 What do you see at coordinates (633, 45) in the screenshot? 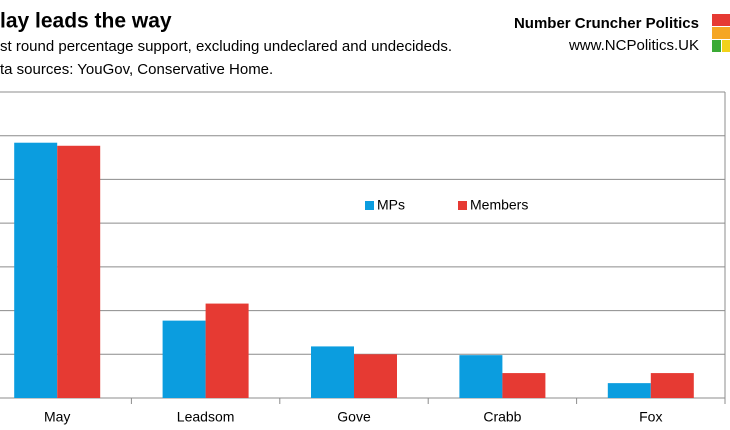
I see `website: www.NCPolitics.UK` at bounding box center [633, 45].